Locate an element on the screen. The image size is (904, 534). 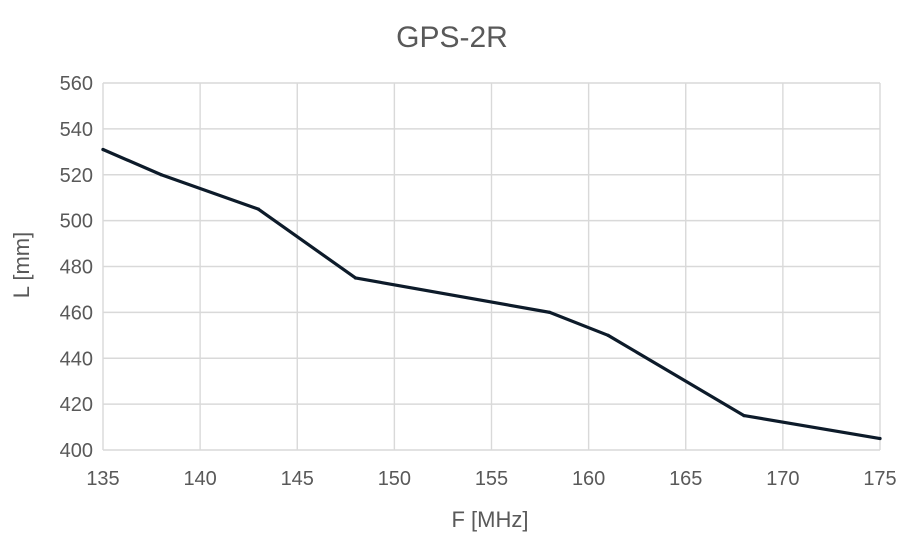
x-tick-label: 170 is located at coordinates (782, 479).